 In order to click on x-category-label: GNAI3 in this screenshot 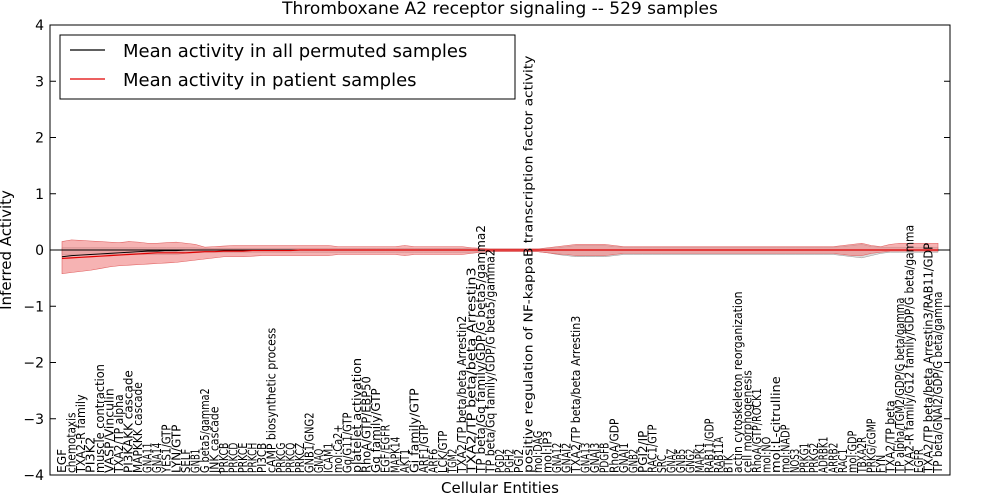, I will do `click(595, 458)`.